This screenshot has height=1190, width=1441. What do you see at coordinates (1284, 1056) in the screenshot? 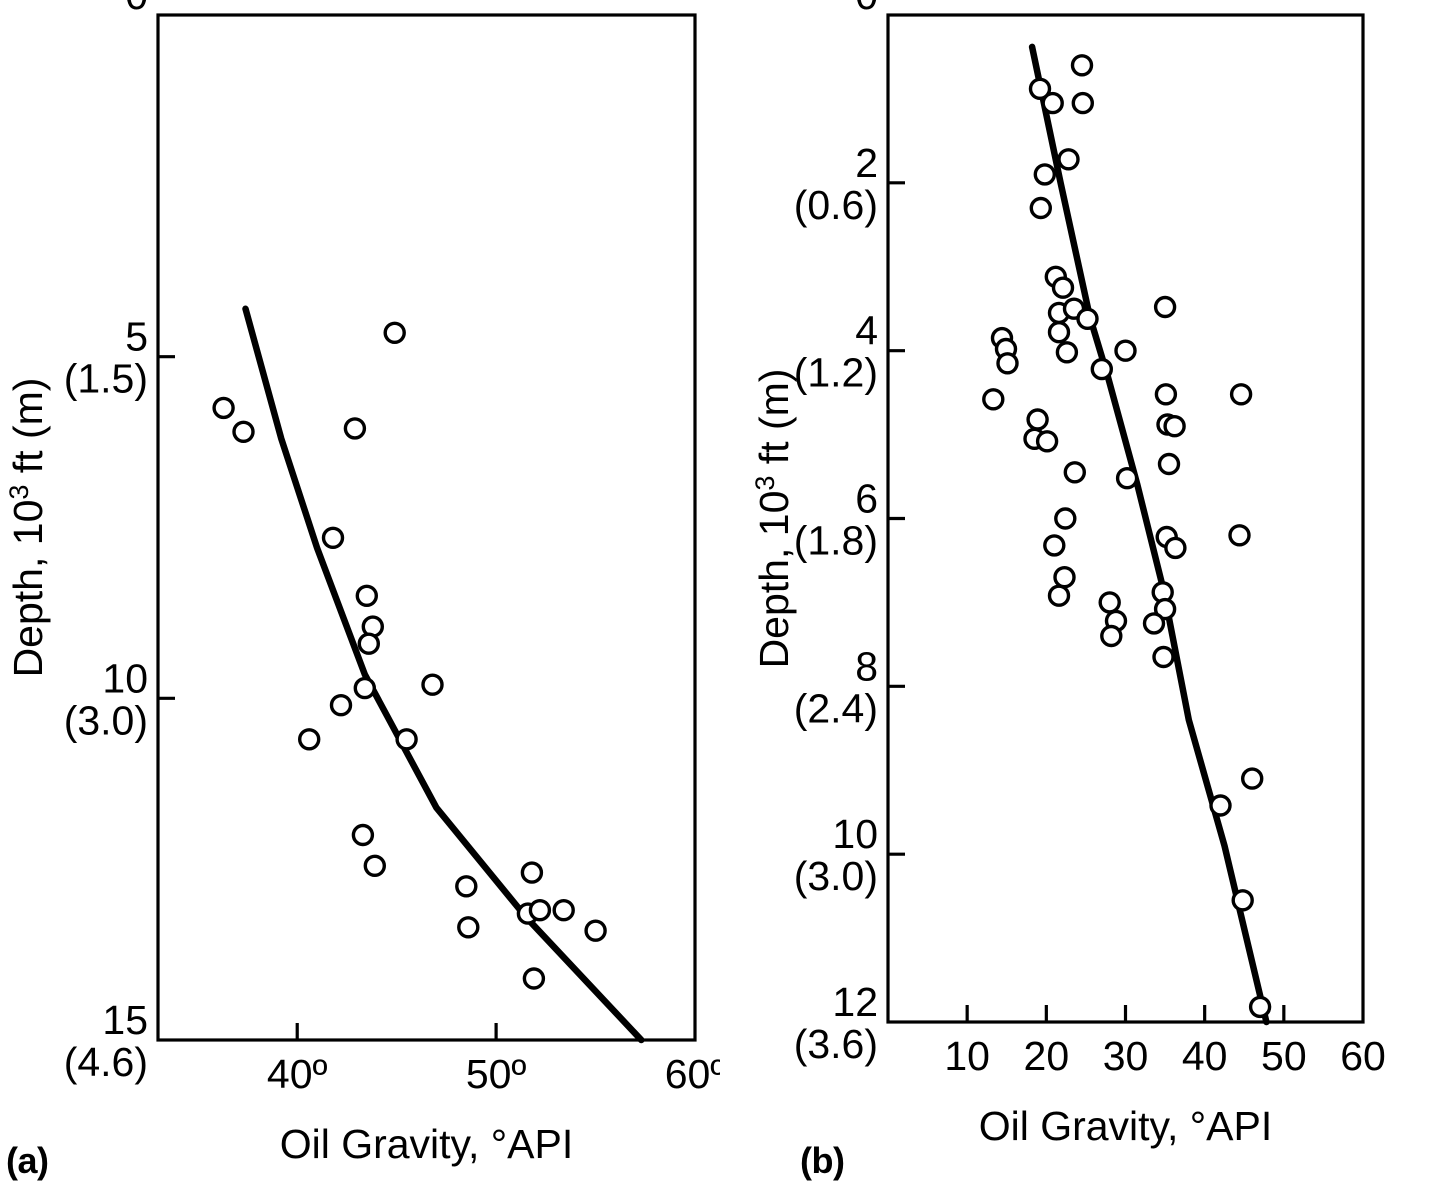
I see `x-tick-label-50: 50` at bounding box center [1284, 1056].